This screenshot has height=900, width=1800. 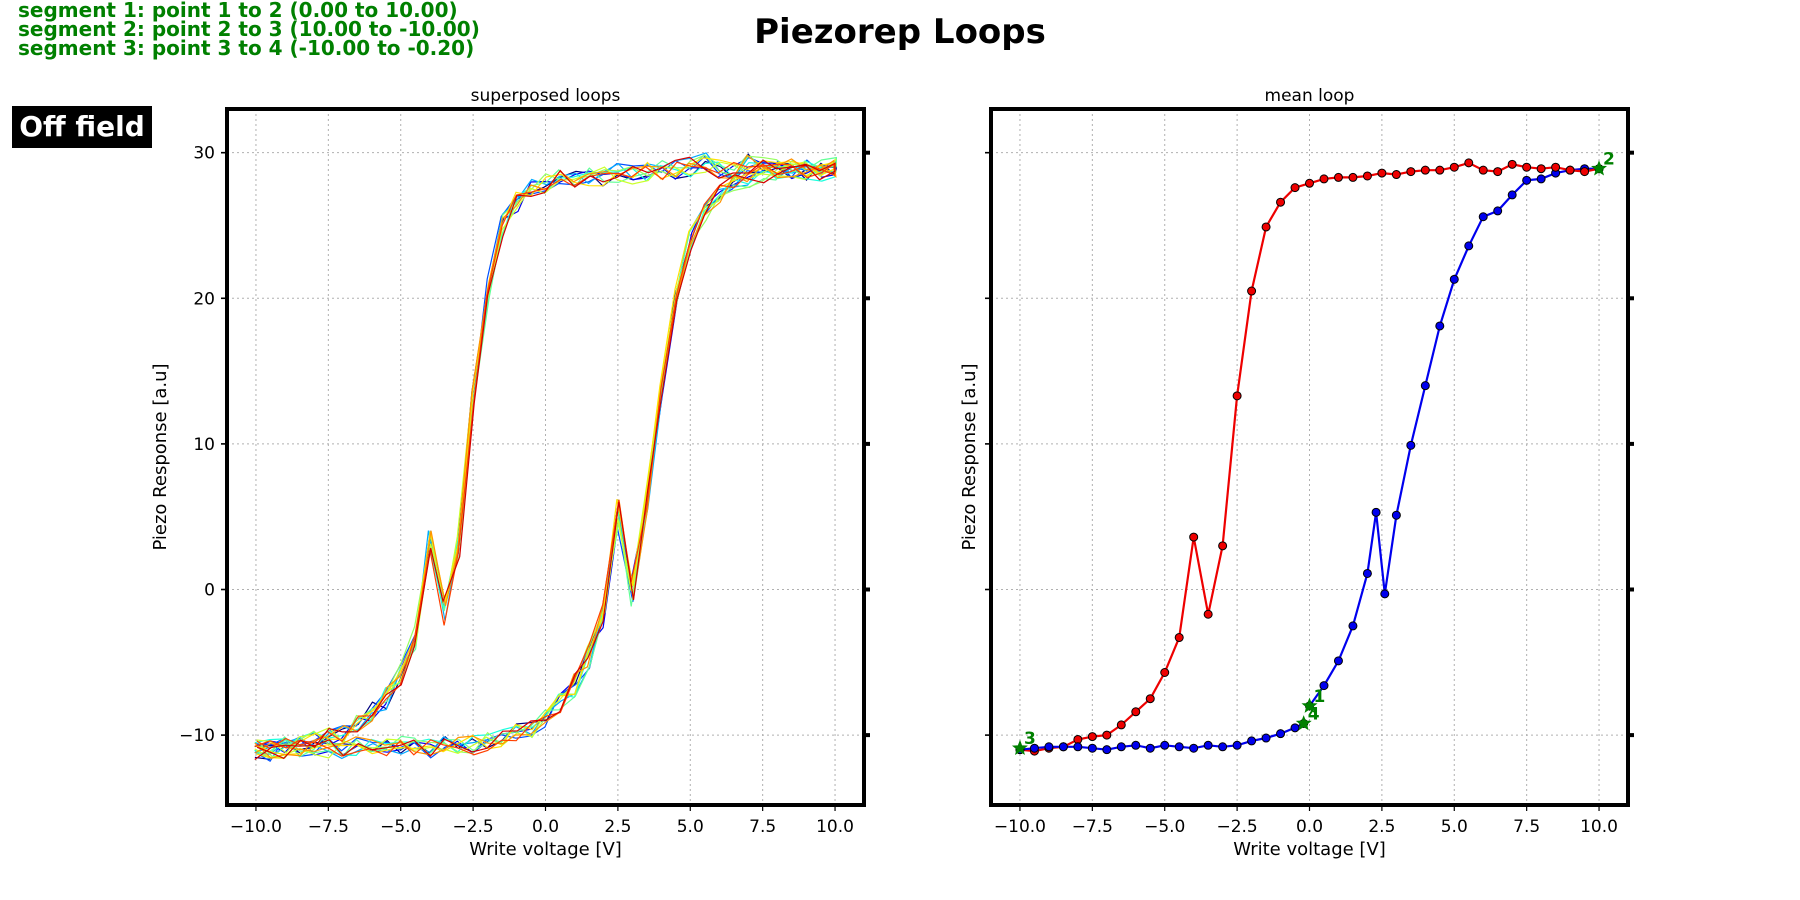 What do you see at coordinates (900, 32) in the screenshot?
I see `figure-title: Piezorep Loops` at bounding box center [900, 32].